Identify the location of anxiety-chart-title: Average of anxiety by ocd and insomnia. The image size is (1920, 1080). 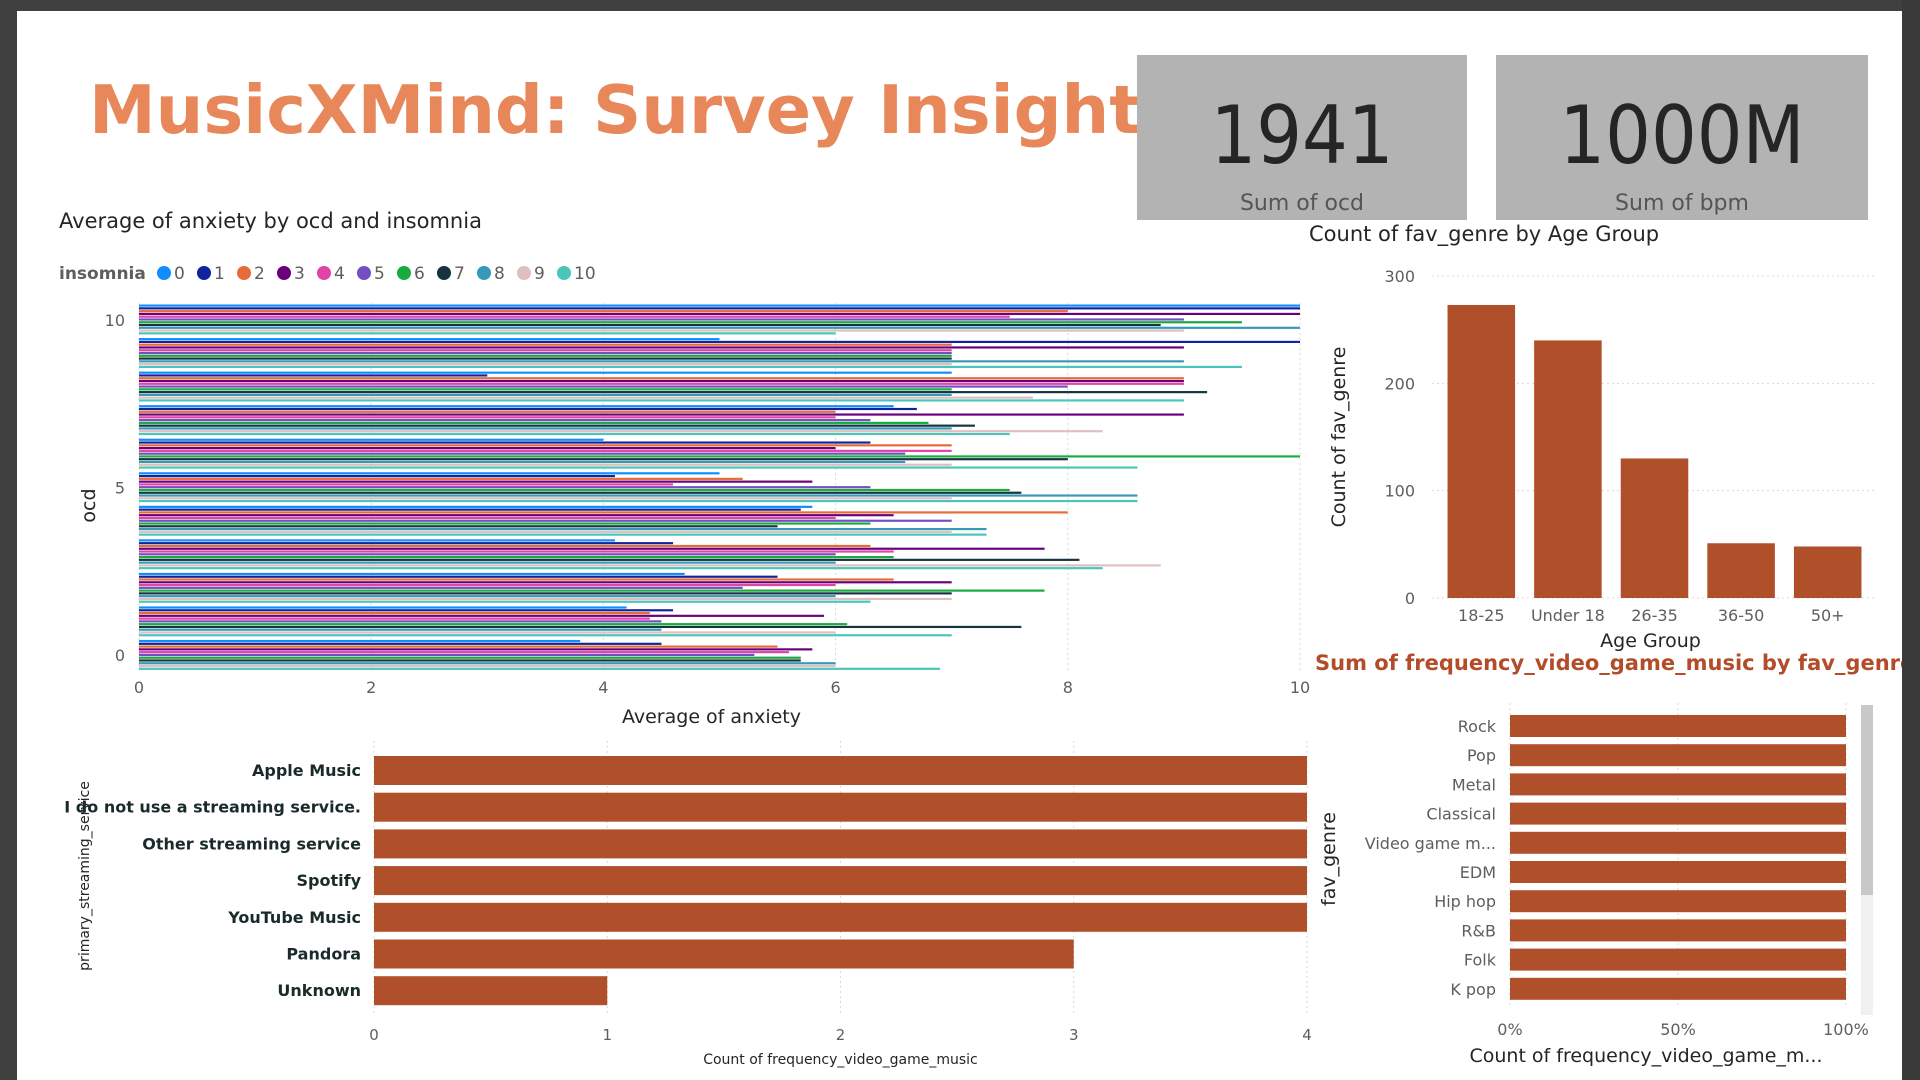
(270, 221).